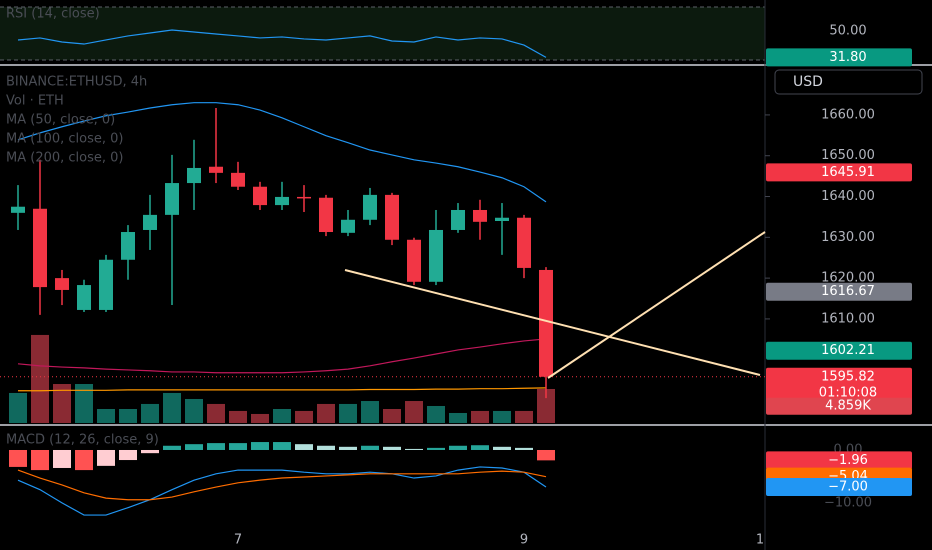 The width and height of the screenshot is (932, 550). I want to click on rsi-band, so click(382, 33).